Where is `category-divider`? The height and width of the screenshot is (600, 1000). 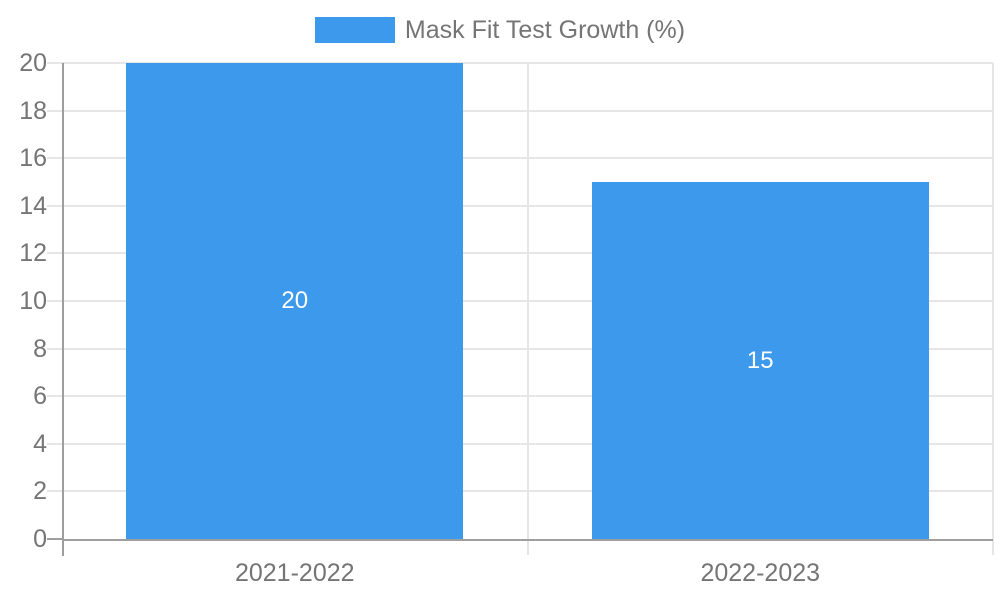
category-divider is located at coordinates (527, 309).